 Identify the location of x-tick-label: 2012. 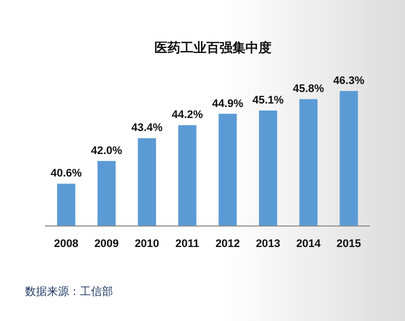
(227, 244).